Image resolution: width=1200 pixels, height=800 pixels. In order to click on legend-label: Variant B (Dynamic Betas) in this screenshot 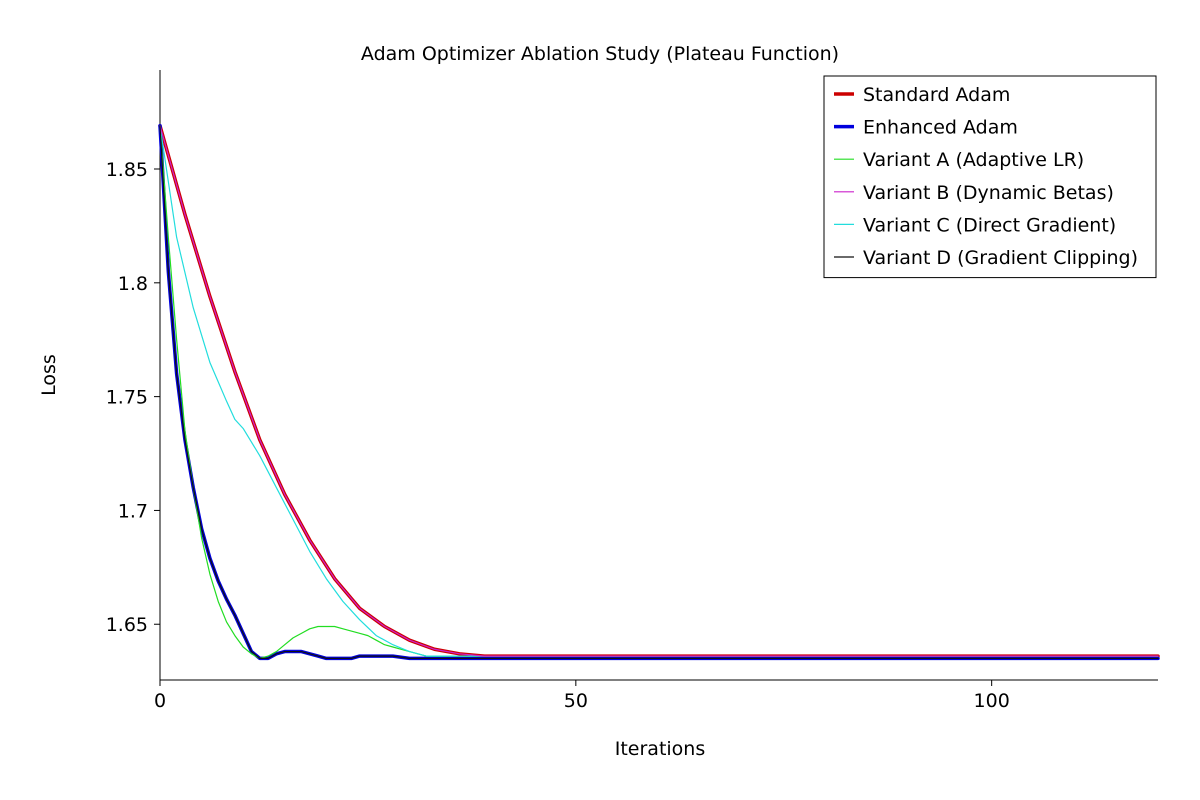, I will do `click(988, 193)`.